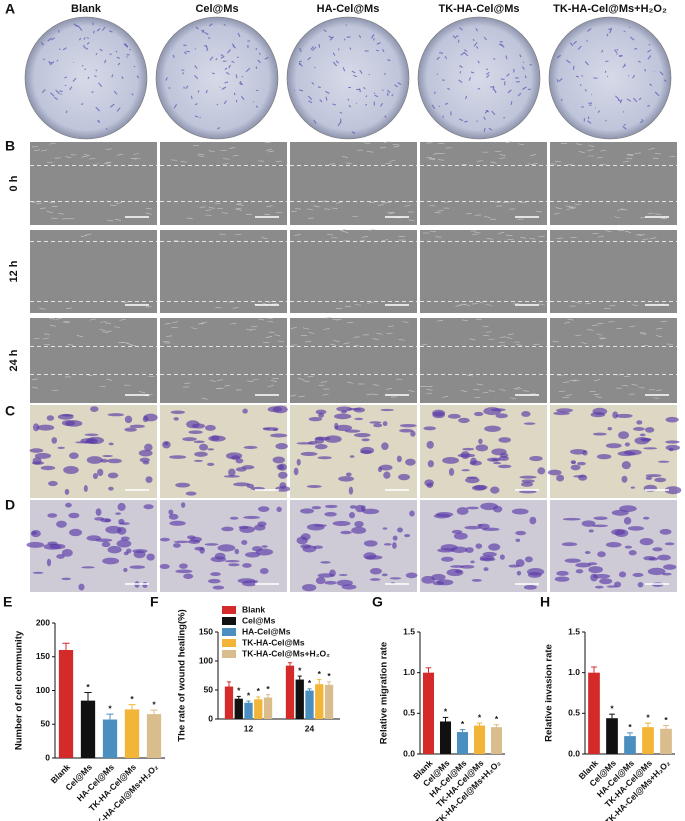 Image resolution: width=685 pixels, height=821 pixels. What do you see at coordinates (10, 146) in the screenshot?
I see `panel-label: B` at bounding box center [10, 146].